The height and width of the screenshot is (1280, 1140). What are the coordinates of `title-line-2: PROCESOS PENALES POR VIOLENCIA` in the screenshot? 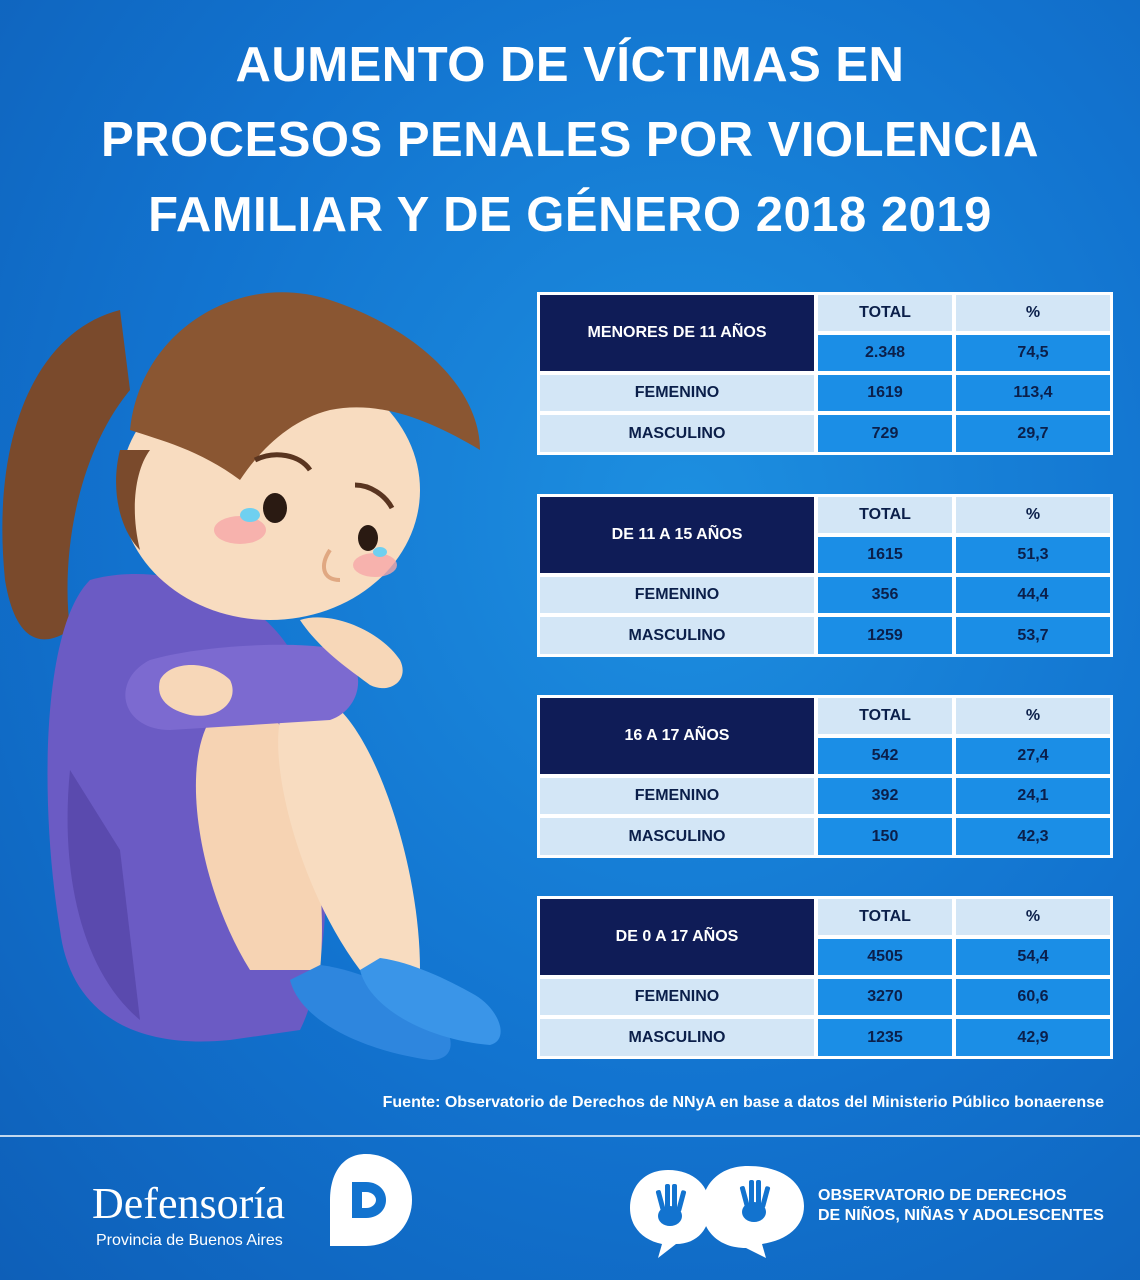 It's located at (570, 140).